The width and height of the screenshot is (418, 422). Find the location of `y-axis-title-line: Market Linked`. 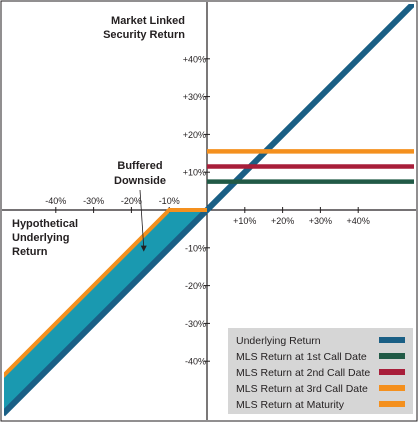

y-axis-title-line: Market Linked is located at coordinates (148, 21).